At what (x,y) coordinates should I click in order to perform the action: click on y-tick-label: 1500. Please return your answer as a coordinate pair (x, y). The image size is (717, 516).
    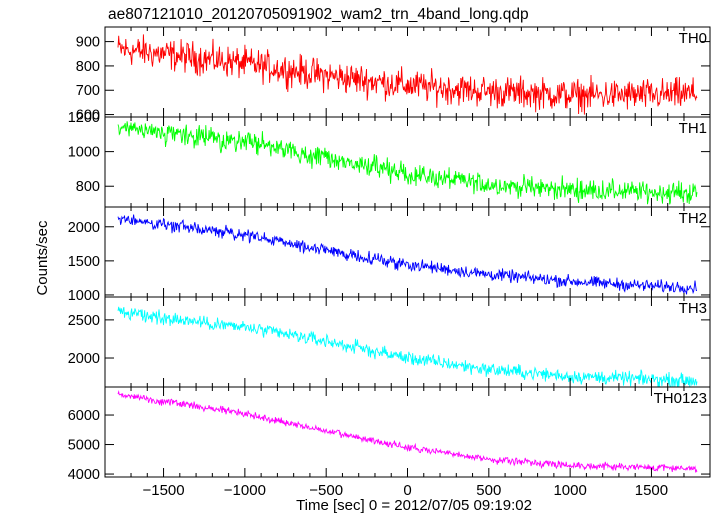
    Looking at the image, I should click on (84, 262).